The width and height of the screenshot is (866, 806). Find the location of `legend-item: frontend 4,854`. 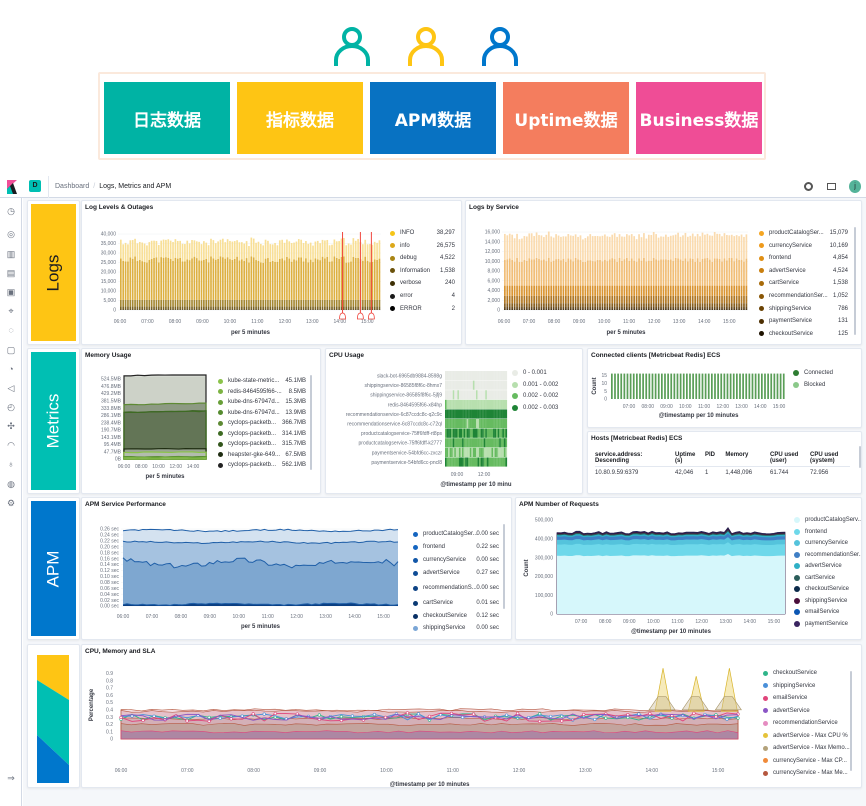

legend-item: frontend 4,854 is located at coordinates (803, 258).